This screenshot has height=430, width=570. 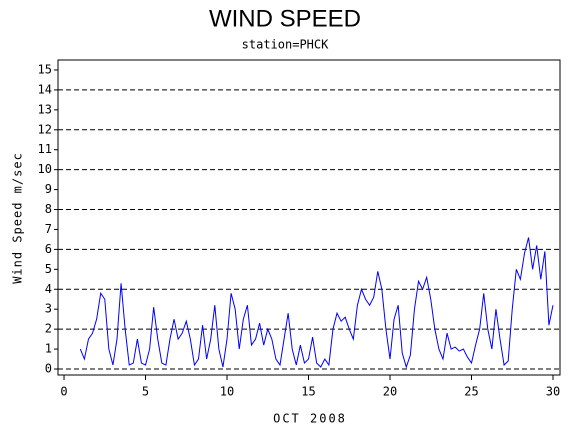 I want to click on y-tick-label: 10, so click(x=45, y=169).